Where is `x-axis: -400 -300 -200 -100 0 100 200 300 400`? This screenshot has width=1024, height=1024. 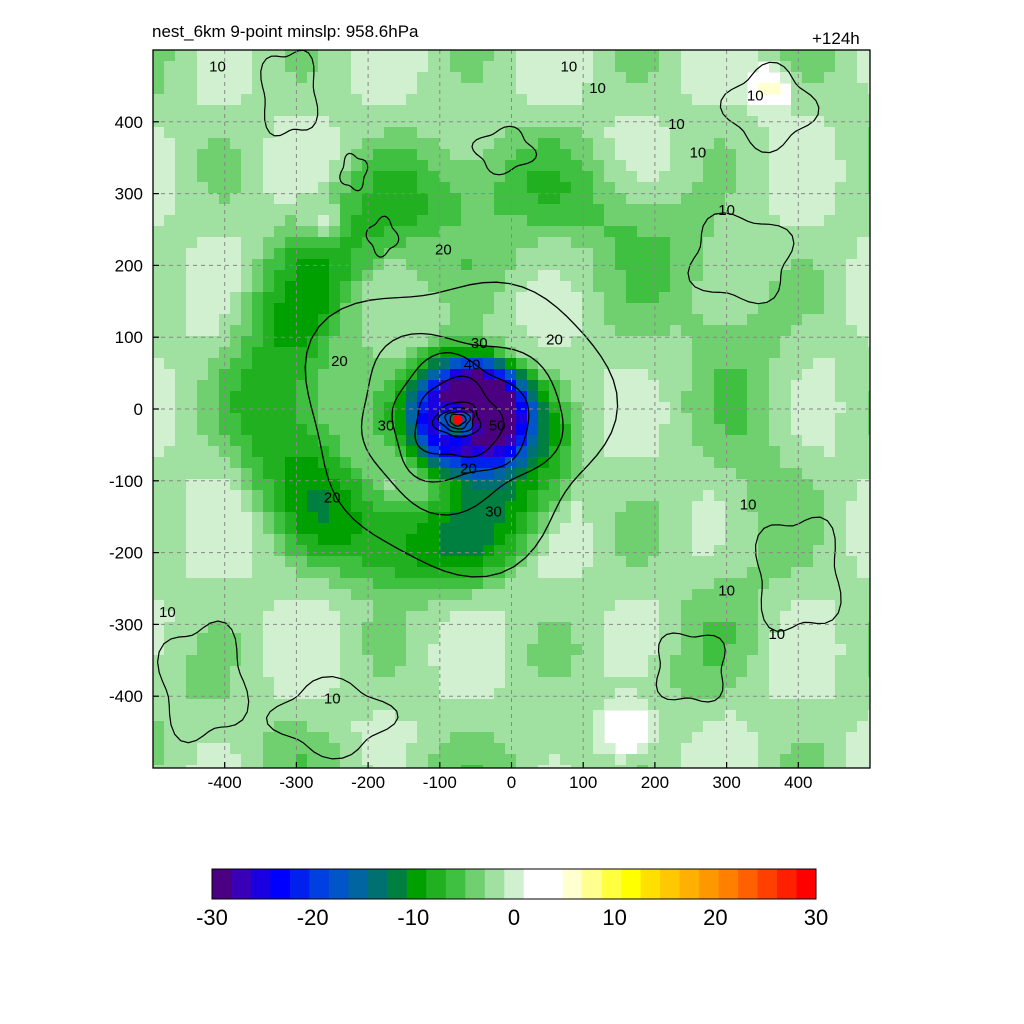 x-axis: -400 -300 -200 -100 0 100 200 300 400 is located at coordinates (510, 777).